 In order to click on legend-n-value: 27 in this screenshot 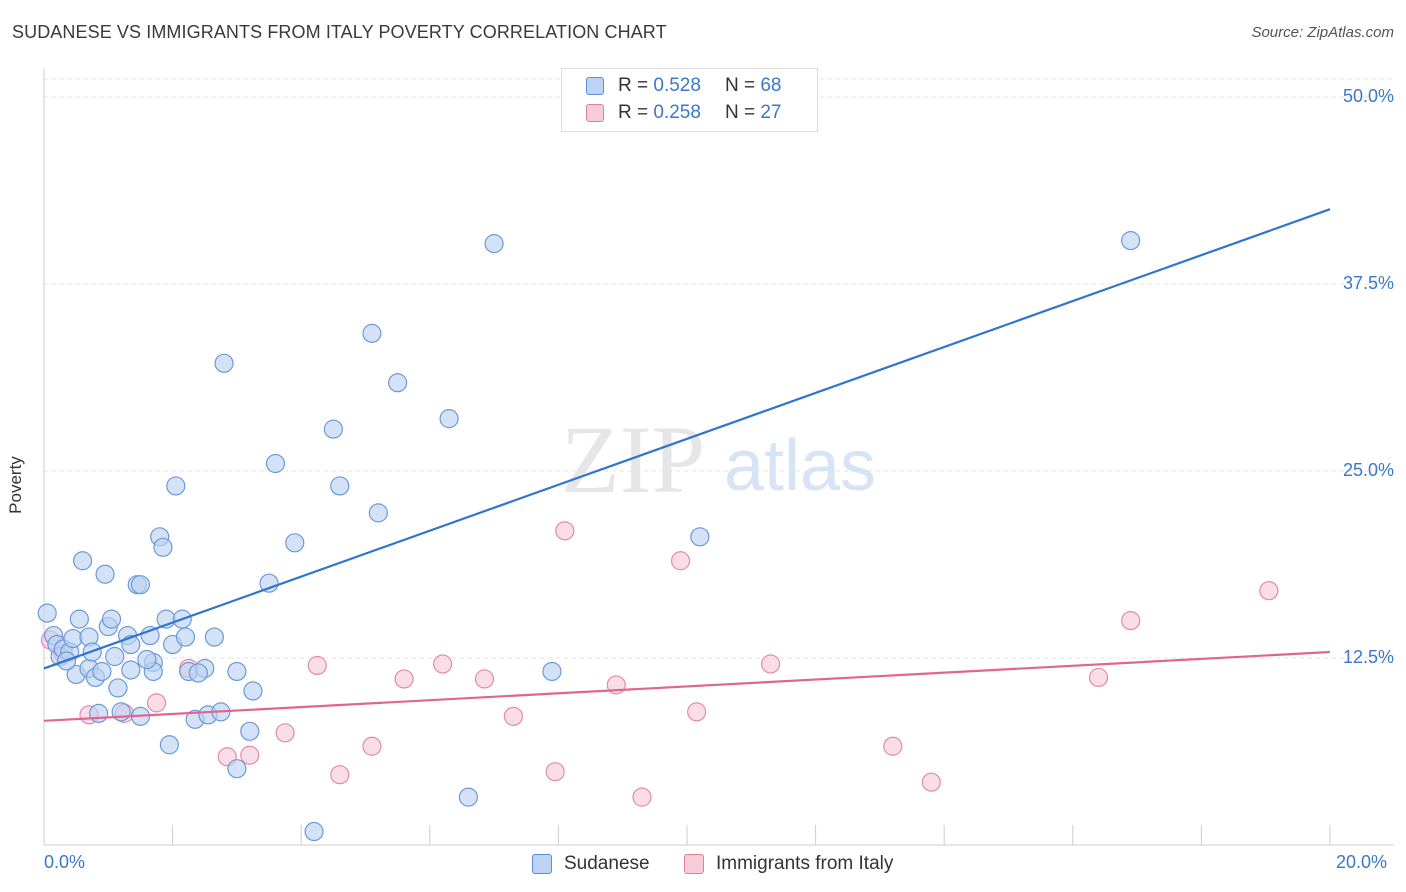, I will do `click(771, 112)`.